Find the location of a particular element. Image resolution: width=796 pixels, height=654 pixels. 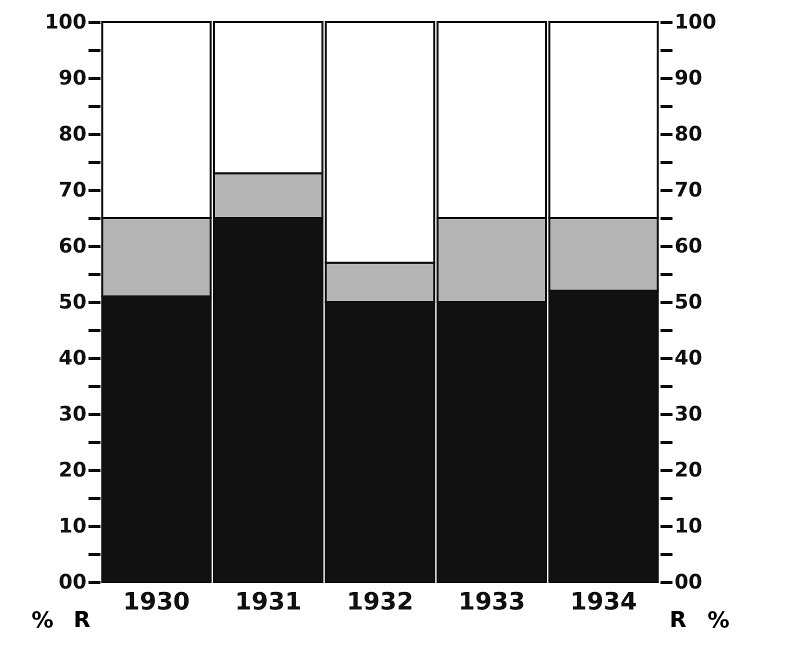

y2-tick-label: 80 is located at coordinates (688, 134).